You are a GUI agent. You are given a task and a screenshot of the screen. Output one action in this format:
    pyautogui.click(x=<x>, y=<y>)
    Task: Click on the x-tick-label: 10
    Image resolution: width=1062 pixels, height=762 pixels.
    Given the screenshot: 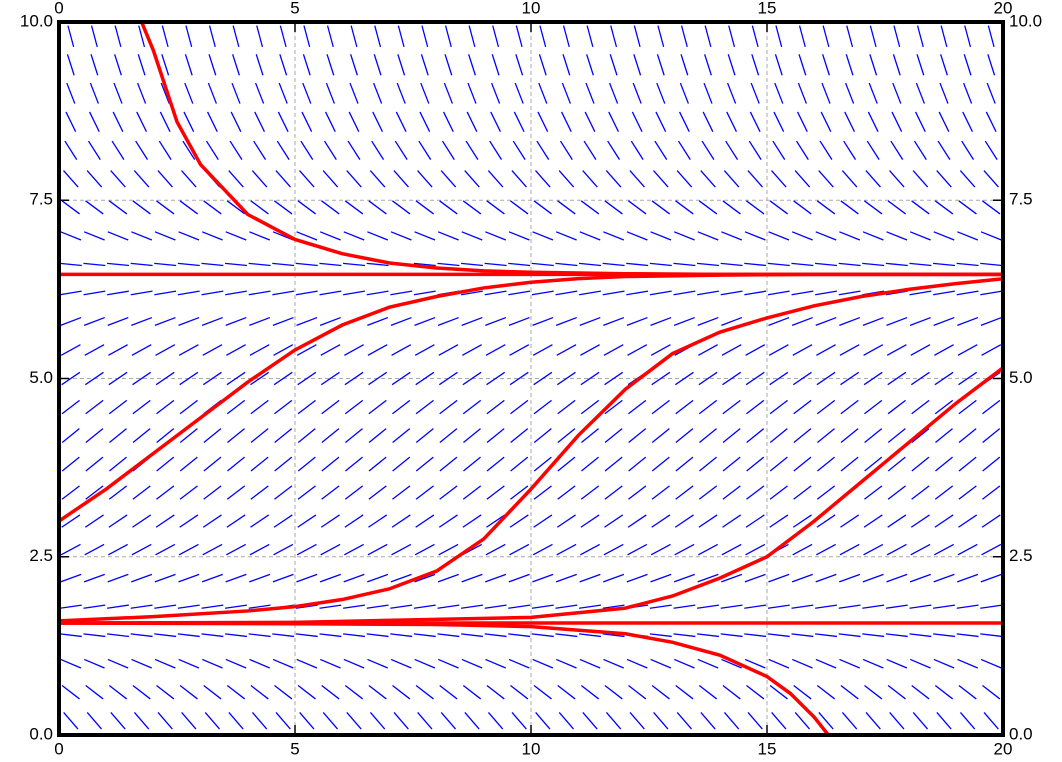 What is the action you would take?
    pyautogui.click(x=531, y=748)
    